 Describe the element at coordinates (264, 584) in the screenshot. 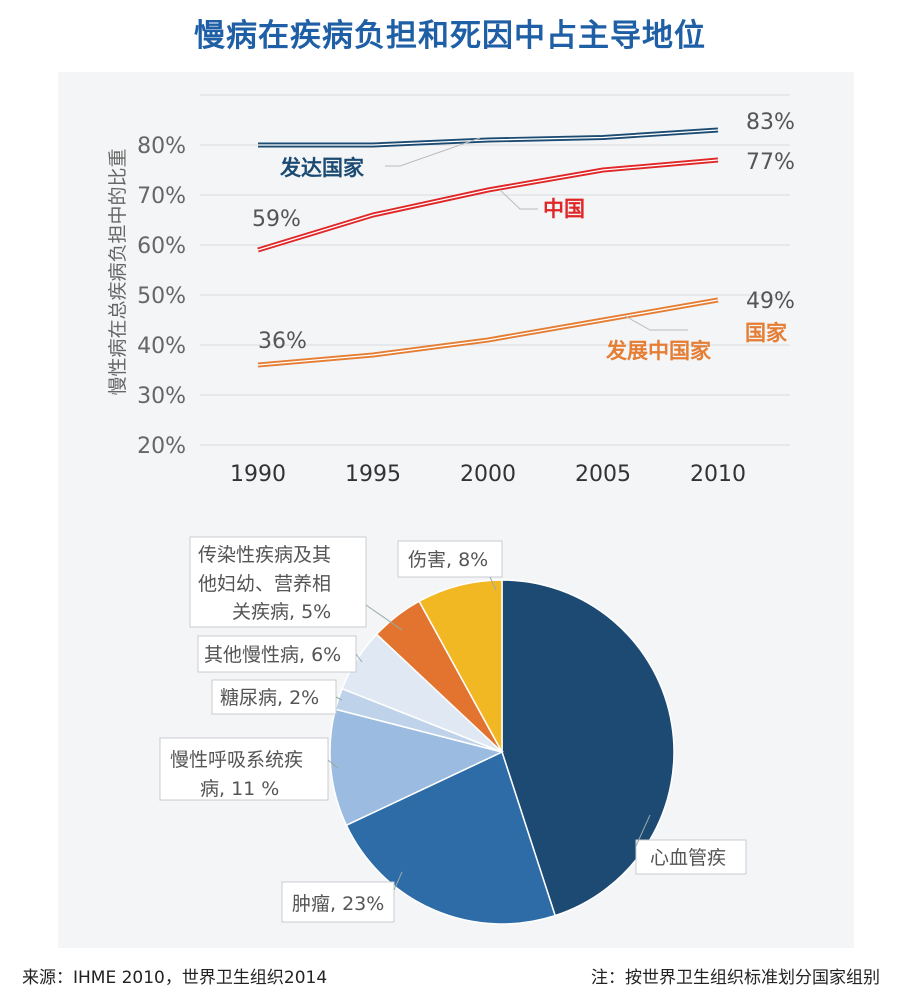

I see `pie-label: 他妇幼、营养相` at that location.